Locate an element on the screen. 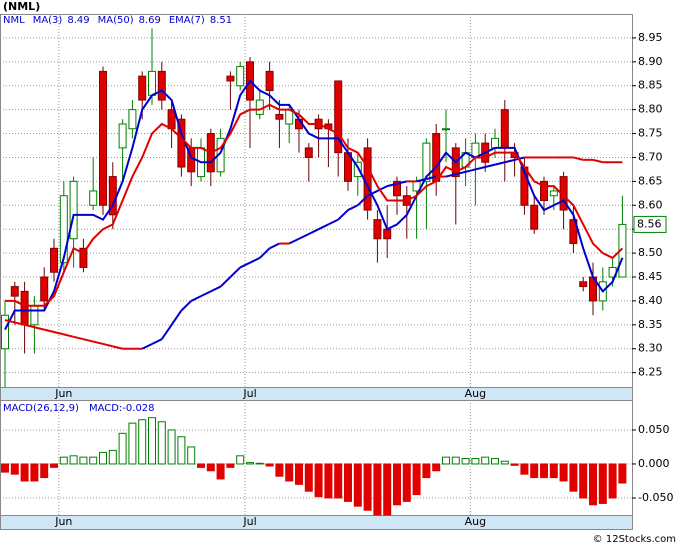 This screenshot has width=680, height=546. chart-title: (NML) is located at coordinates (21, 6).